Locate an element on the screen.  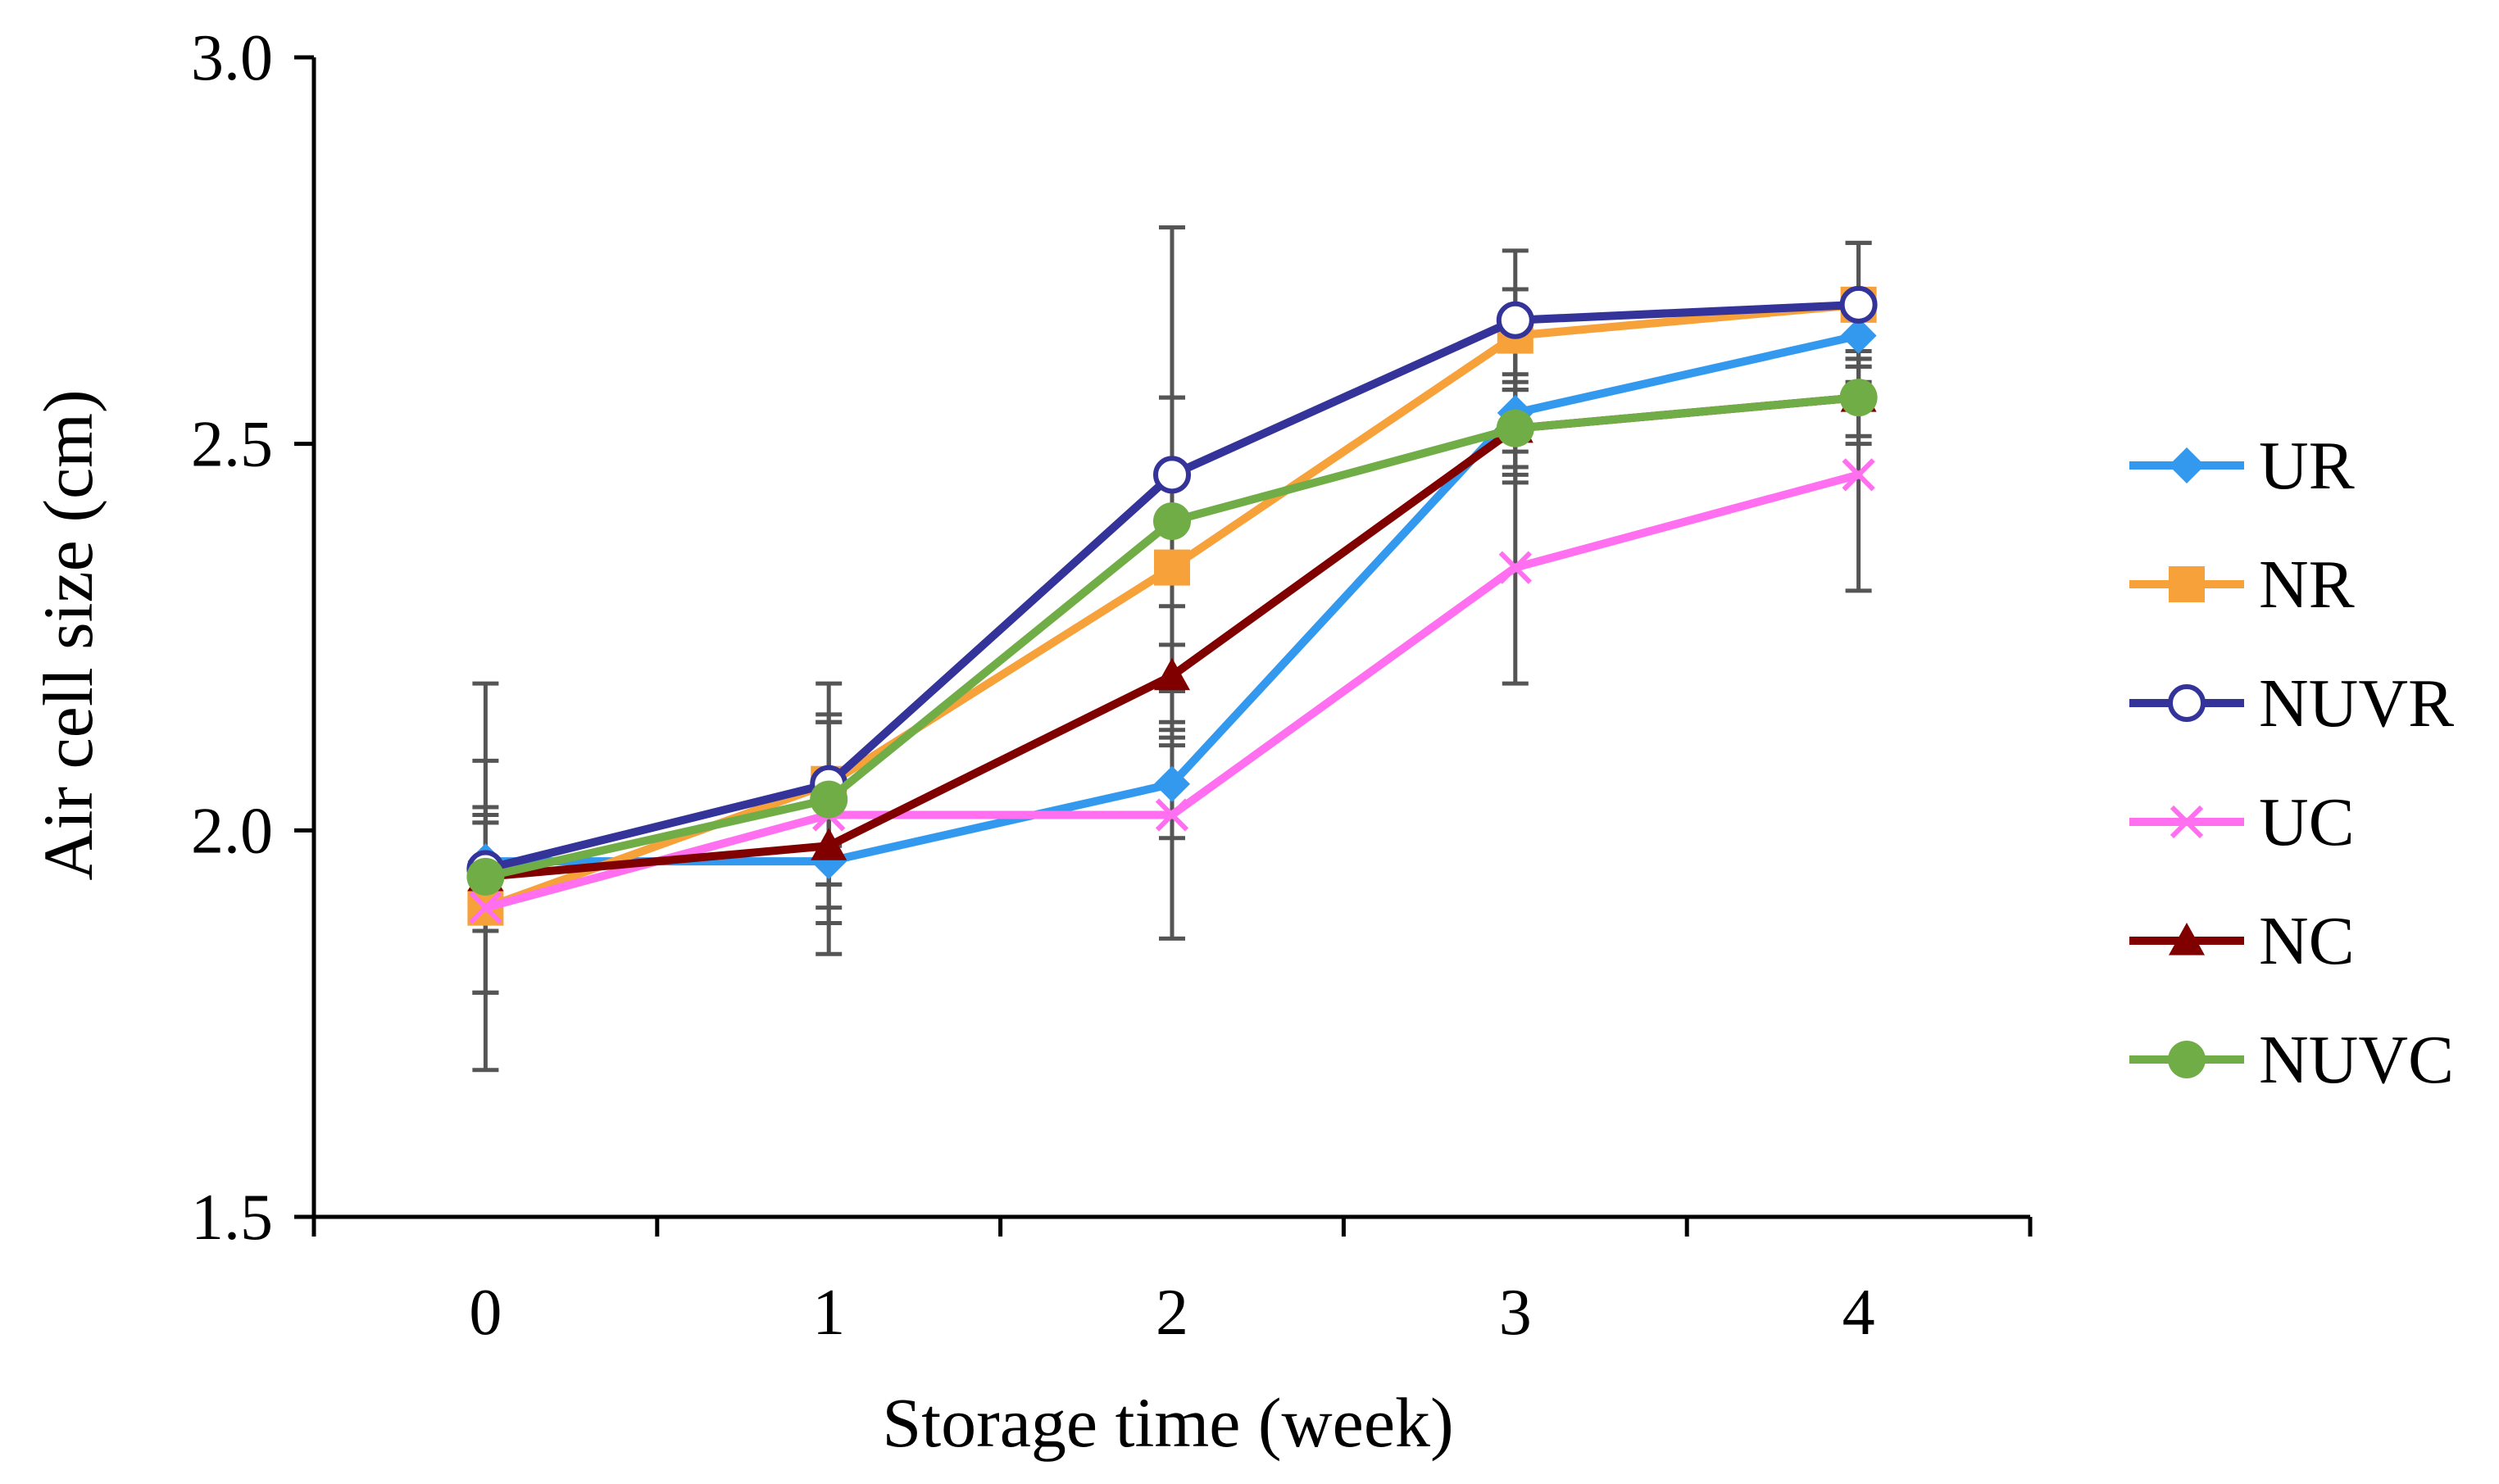
y-tick-label-1: 2.0 is located at coordinates (232, 831).